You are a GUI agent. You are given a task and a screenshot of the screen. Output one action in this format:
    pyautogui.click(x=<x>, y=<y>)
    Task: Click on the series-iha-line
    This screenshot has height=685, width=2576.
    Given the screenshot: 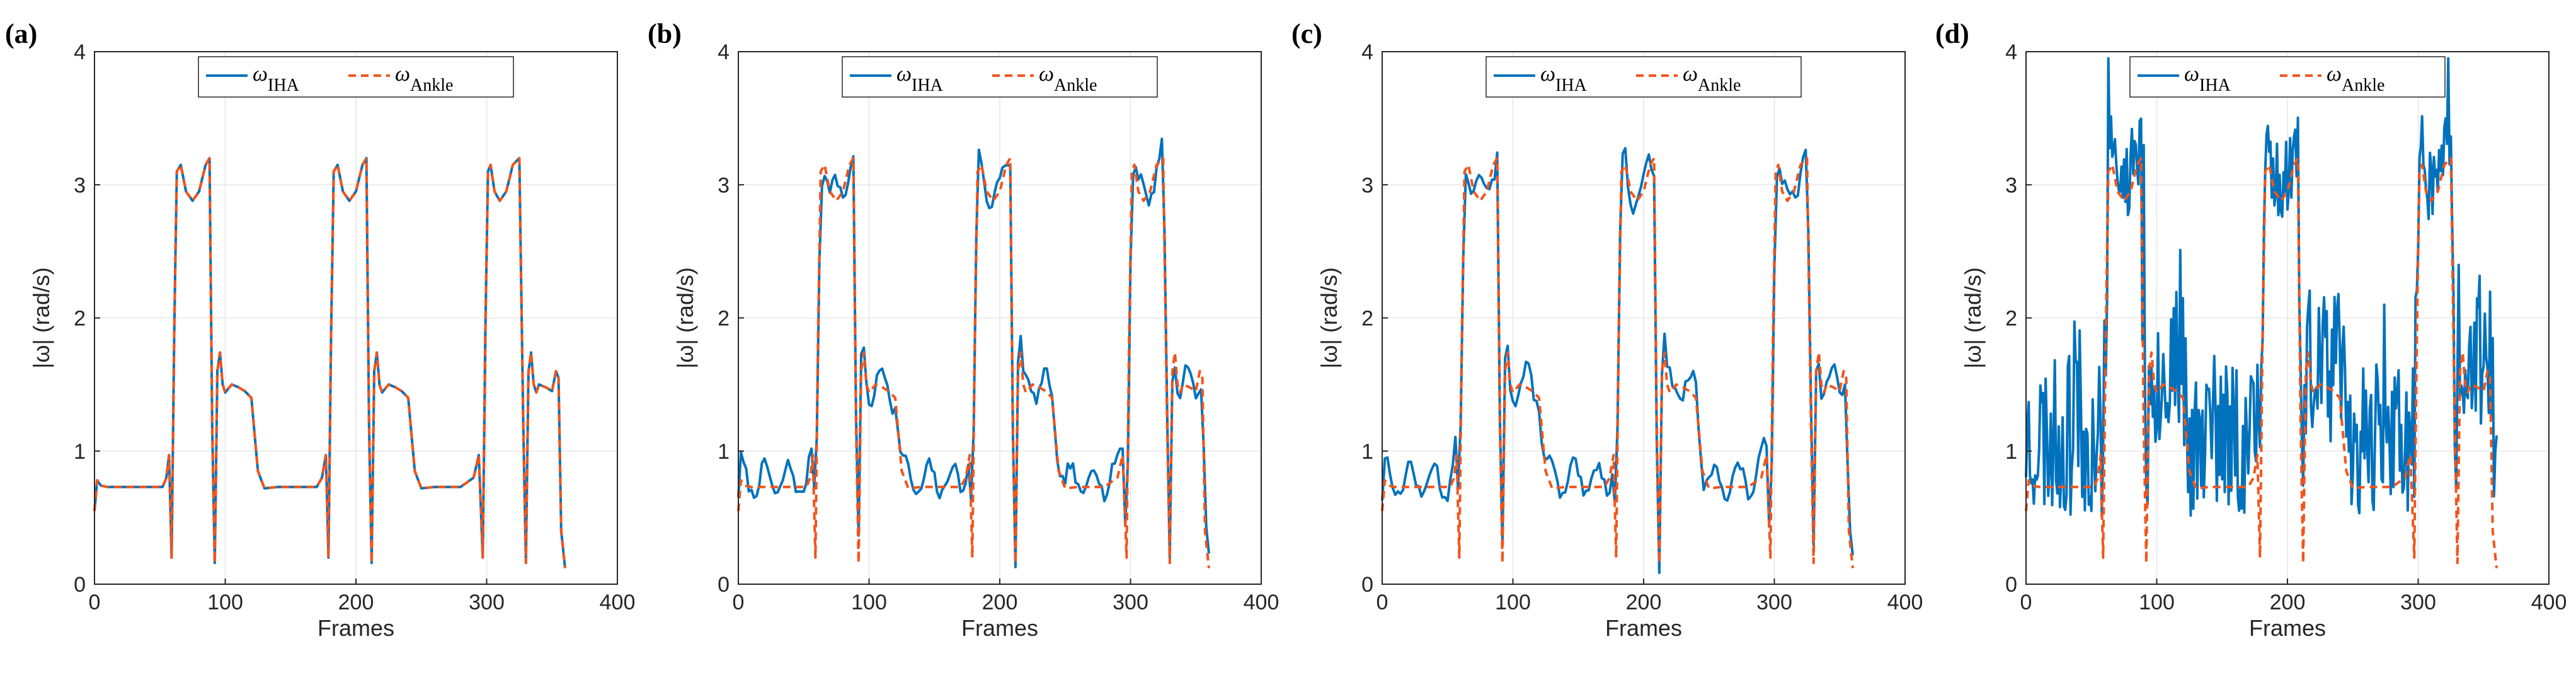 What is the action you would take?
    pyautogui.click(x=974, y=352)
    